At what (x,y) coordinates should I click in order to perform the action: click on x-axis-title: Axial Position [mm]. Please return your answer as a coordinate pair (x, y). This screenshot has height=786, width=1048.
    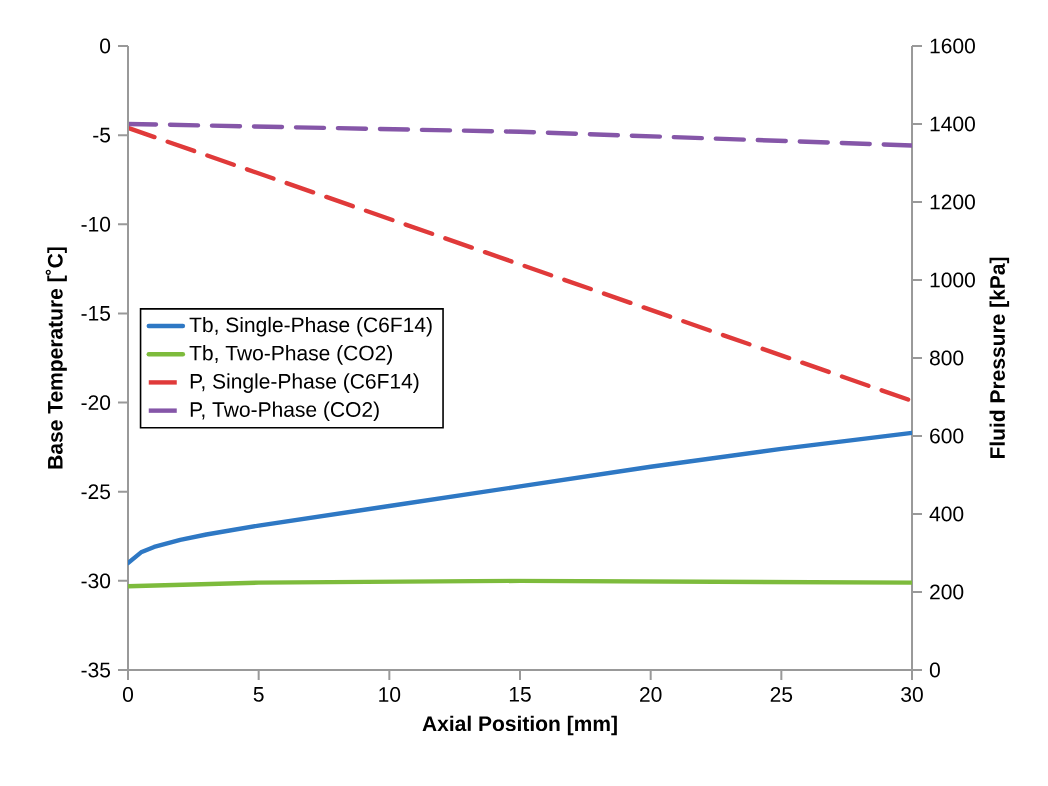
    Looking at the image, I should click on (519, 725).